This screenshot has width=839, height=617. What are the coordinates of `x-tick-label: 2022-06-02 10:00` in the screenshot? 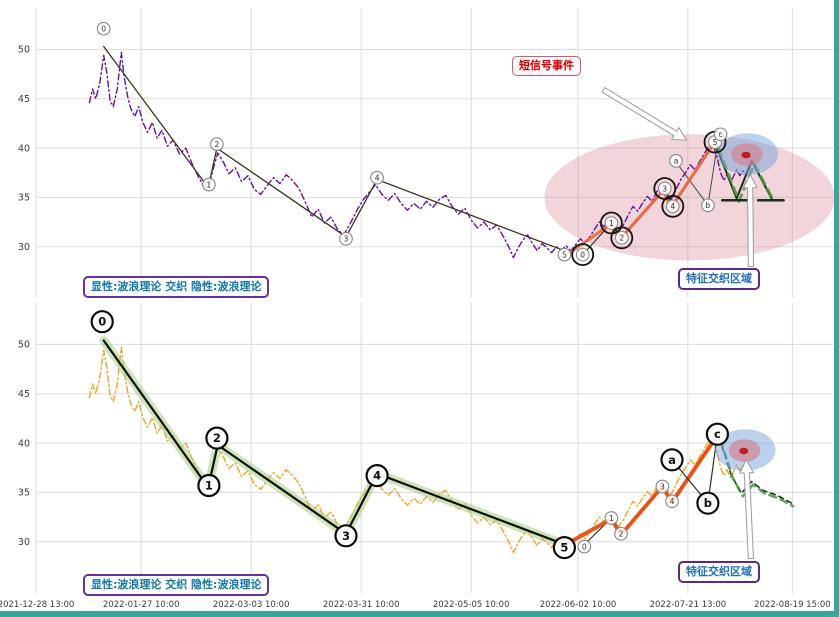 It's located at (578, 605).